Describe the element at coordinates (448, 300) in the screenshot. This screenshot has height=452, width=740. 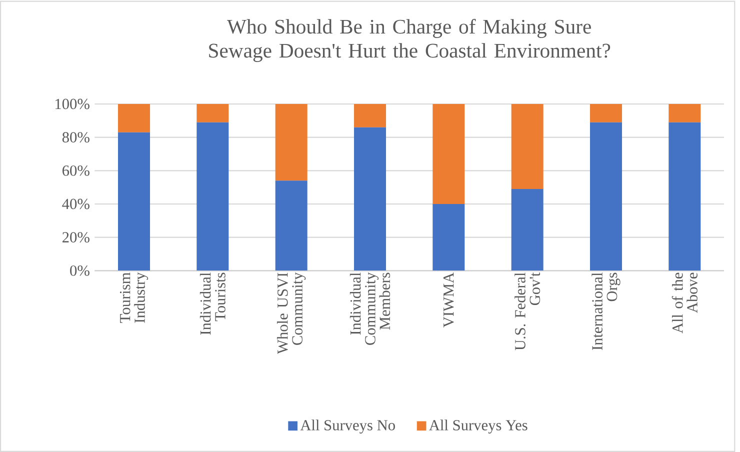
I see `x-tick-label: VIWMA` at that location.